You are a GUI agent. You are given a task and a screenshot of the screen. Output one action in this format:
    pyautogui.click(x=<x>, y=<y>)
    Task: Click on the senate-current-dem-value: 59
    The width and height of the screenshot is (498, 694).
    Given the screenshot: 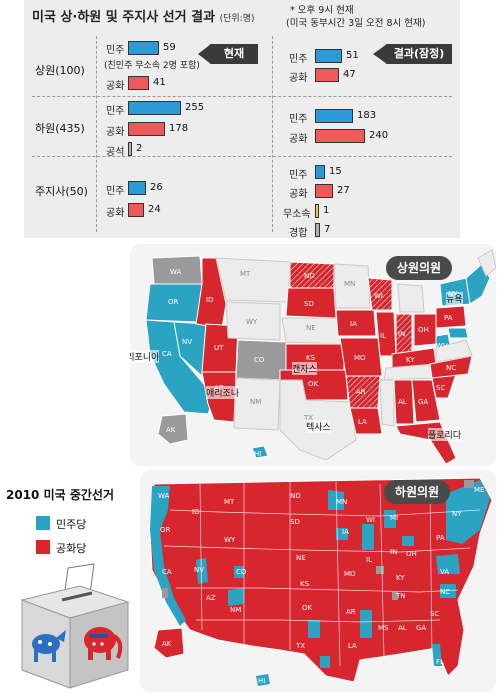 What is the action you would take?
    pyautogui.click(x=169, y=47)
    